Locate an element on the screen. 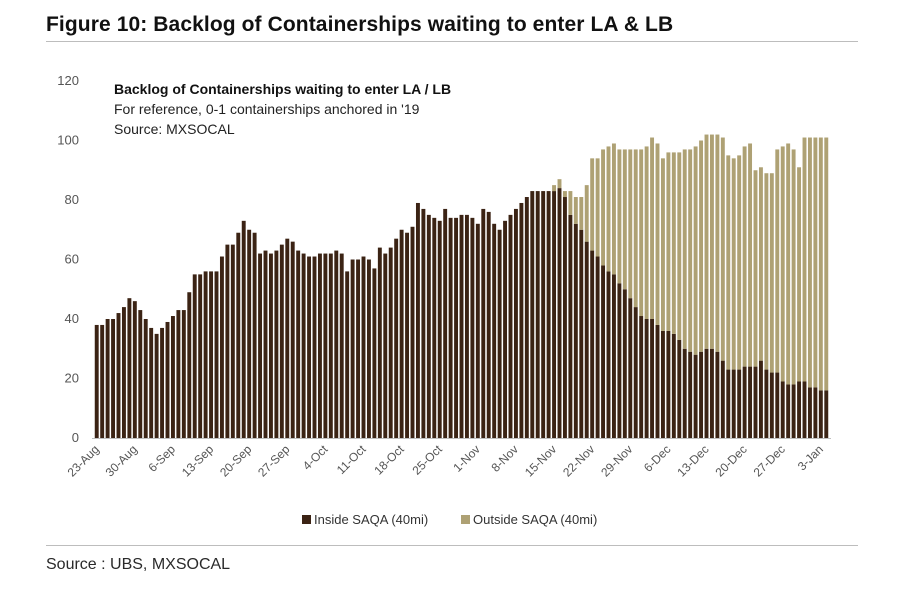 This screenshot has height=603, width=900. x-tick-label: 25-Oct is located at coordinates (427, 460).